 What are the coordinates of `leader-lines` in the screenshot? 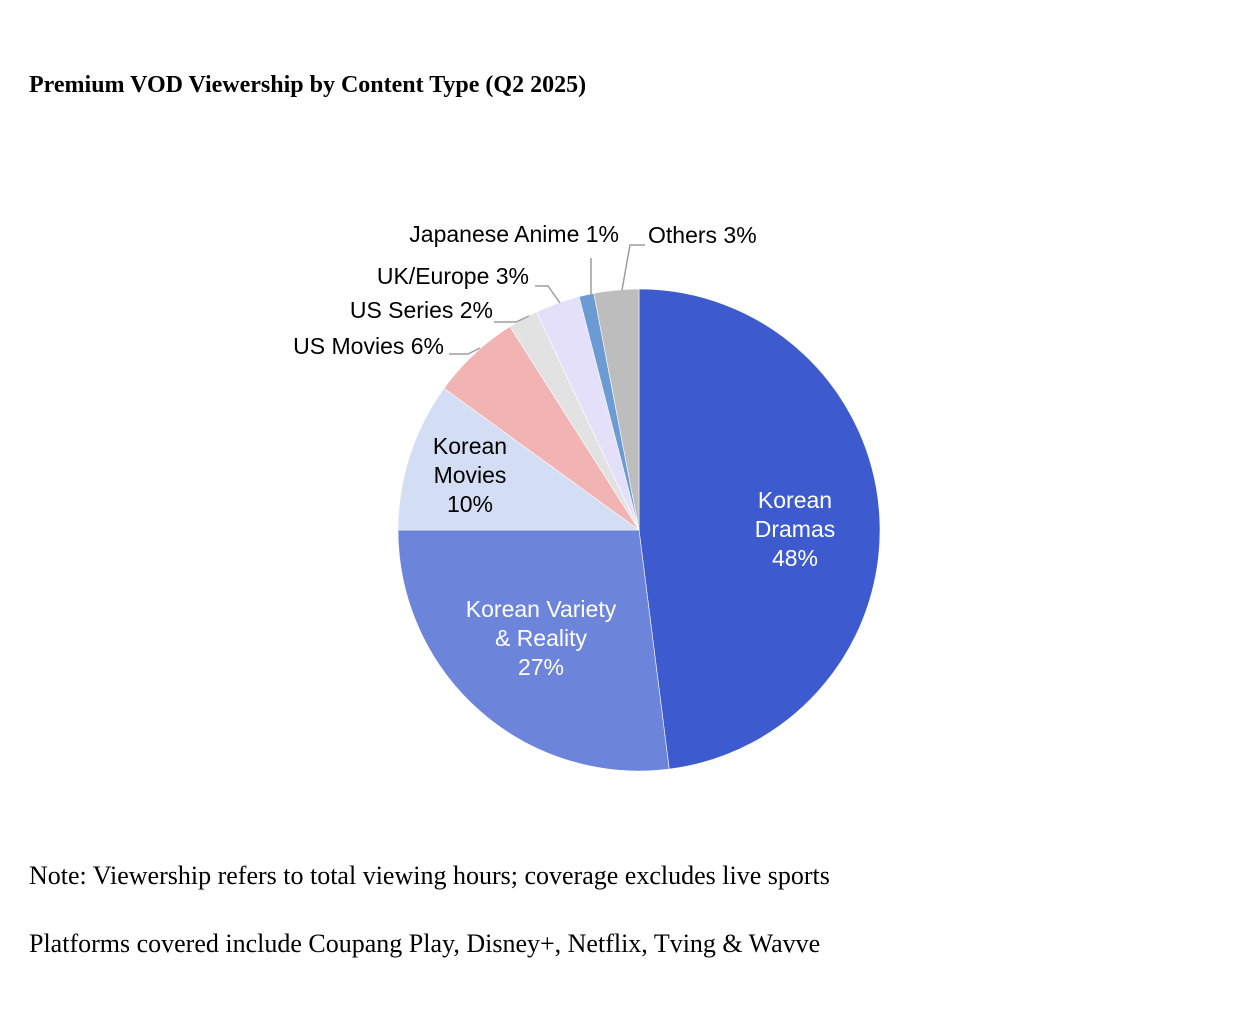 It's located at (547, 299).